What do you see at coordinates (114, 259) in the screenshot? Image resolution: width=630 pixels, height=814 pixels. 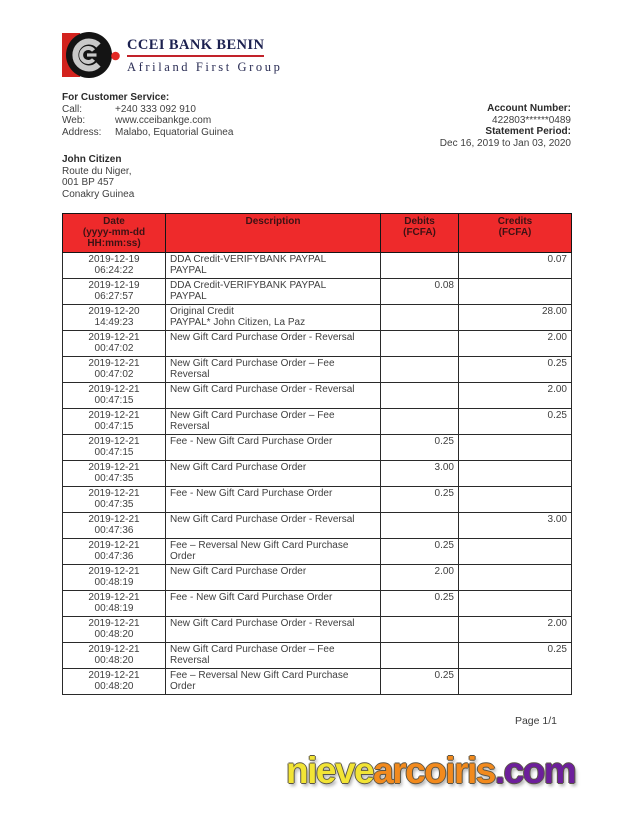 I see `transaction-date: 2019-12-19` at bounding box center [114, 259].